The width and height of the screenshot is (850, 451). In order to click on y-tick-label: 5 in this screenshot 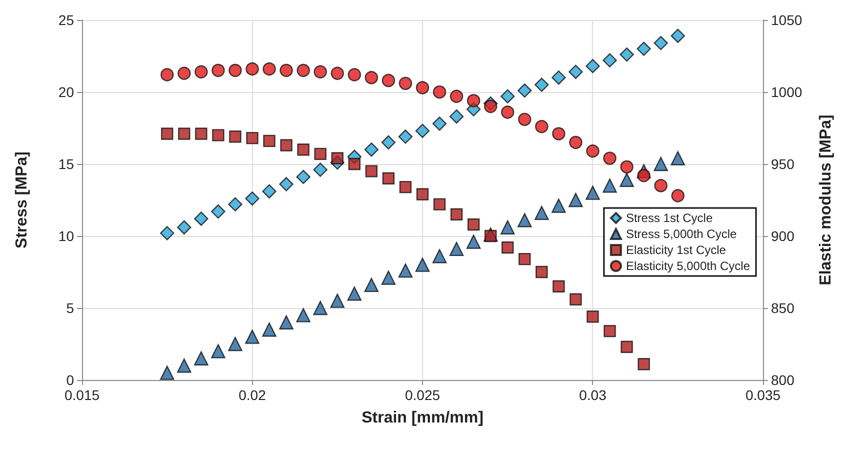, I will do `click(70, 308)`.